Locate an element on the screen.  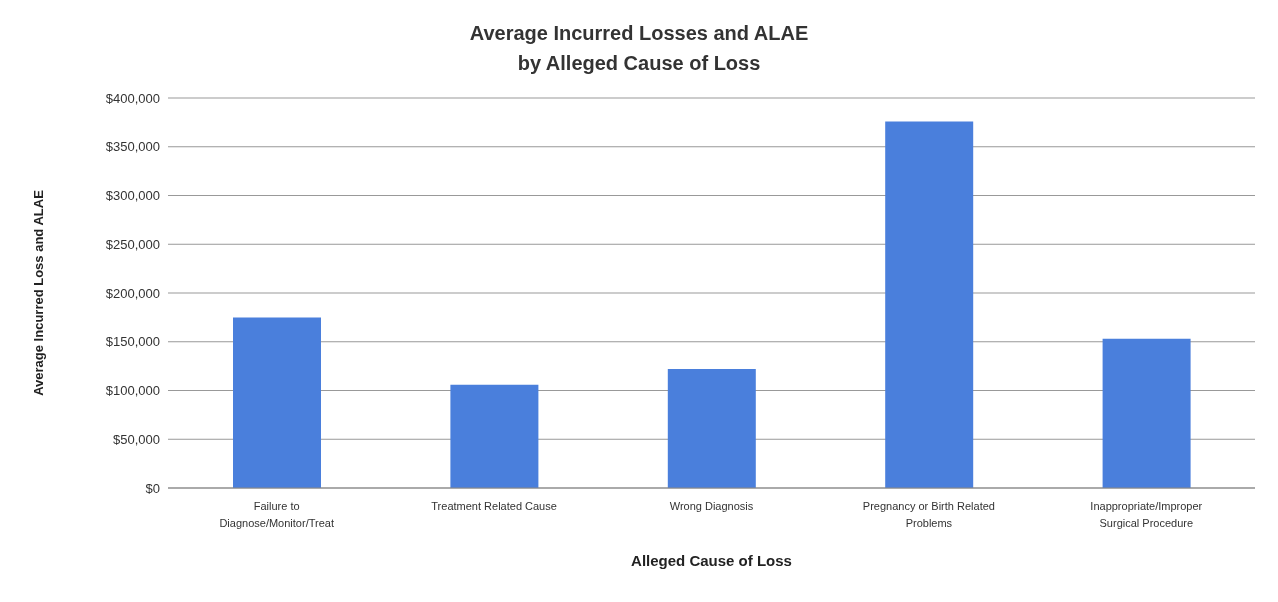
y-tick-label: $100,000 is located at coordinates (132, 391).